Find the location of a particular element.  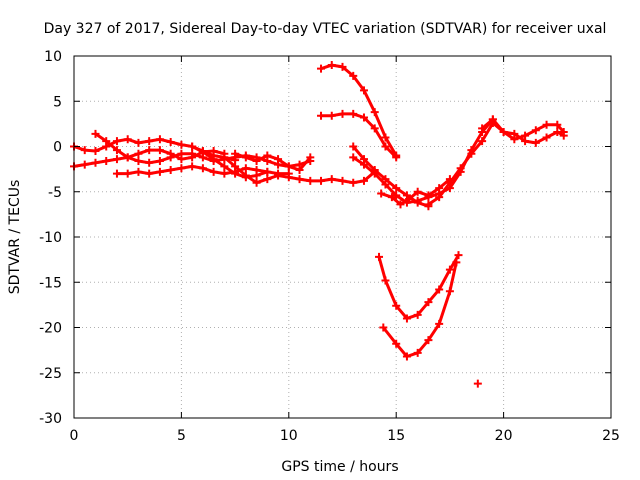

x-tick-label: 0 is located at coordinates (74, 436).